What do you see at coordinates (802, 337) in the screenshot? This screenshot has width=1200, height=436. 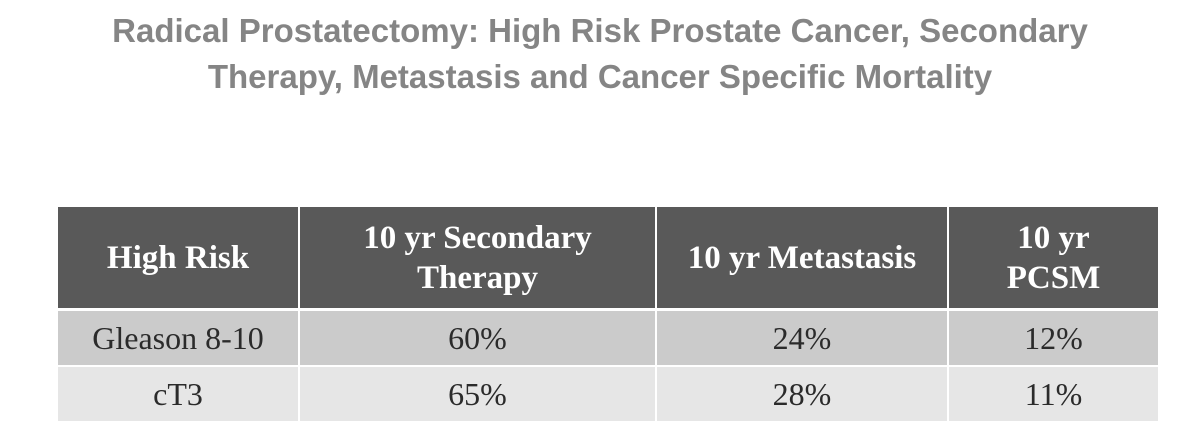 I see `metastasis-cell: 24%` at bounding box center [802, 337].